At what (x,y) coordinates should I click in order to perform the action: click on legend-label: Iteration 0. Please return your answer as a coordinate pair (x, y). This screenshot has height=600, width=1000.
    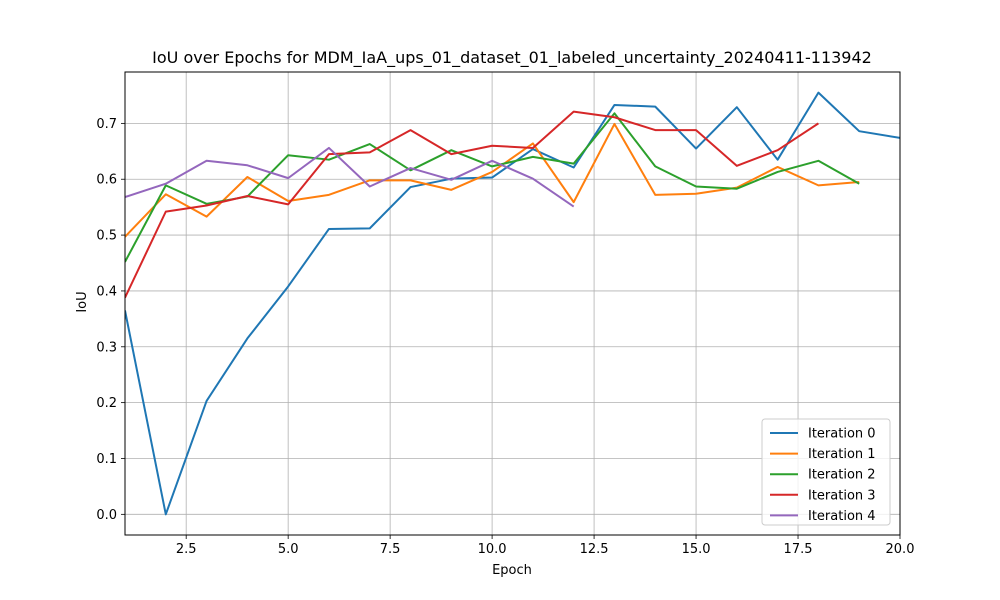
    Looking at the image, I should click on (842, 434).